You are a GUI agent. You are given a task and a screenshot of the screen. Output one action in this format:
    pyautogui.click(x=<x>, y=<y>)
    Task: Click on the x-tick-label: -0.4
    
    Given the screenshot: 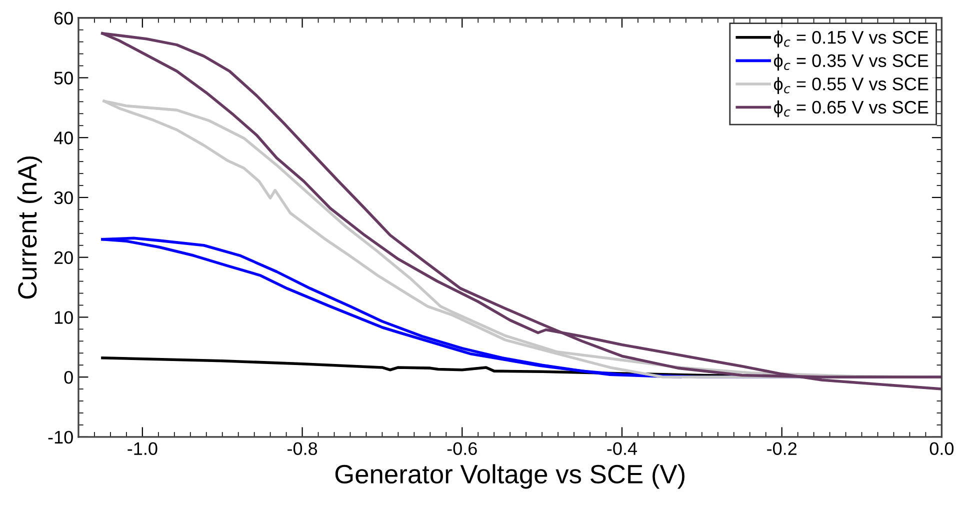 What is the action you would take?
    pyautogui.click(x=622, y=449)
    